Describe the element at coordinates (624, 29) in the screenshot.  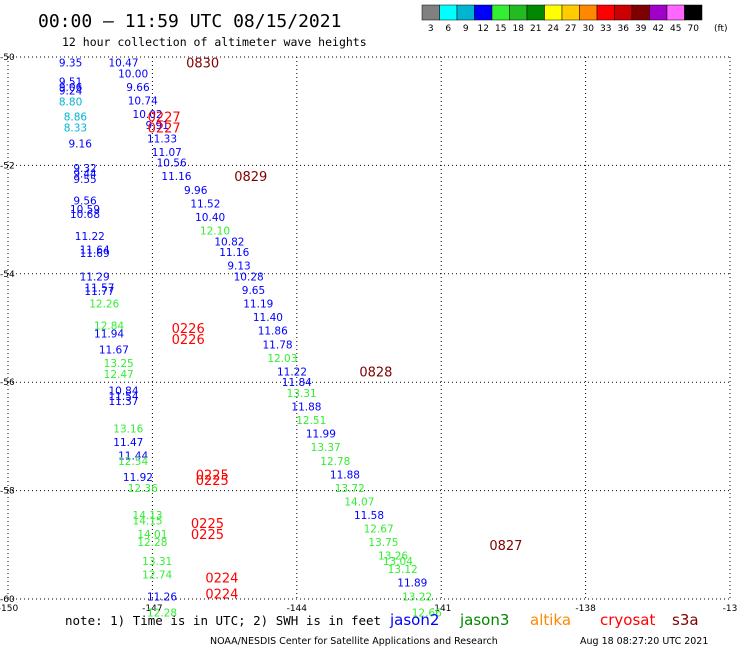
I see `scale-label: 36` at that location.